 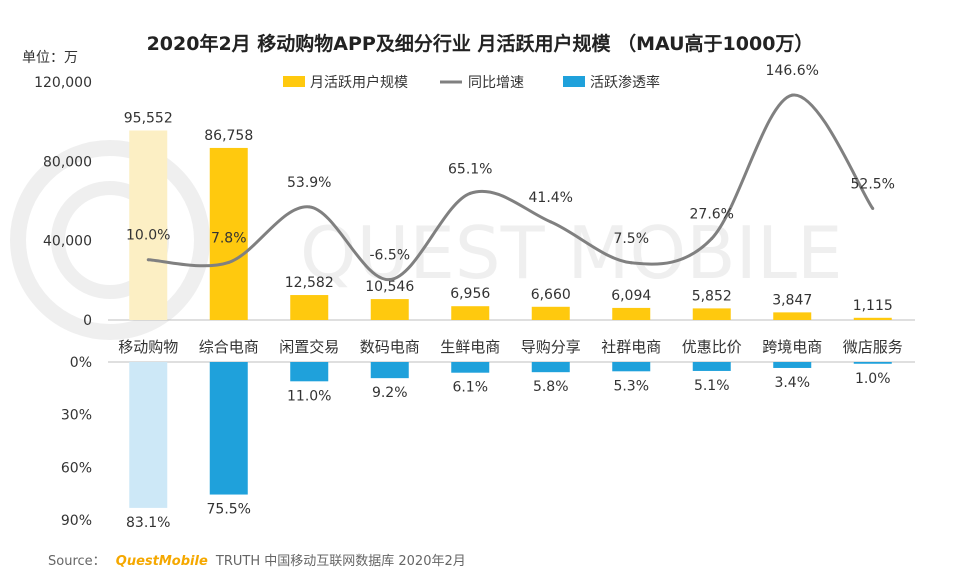 I want to click on penetration-value-label: 1.0%, so click(x=873, y=379).